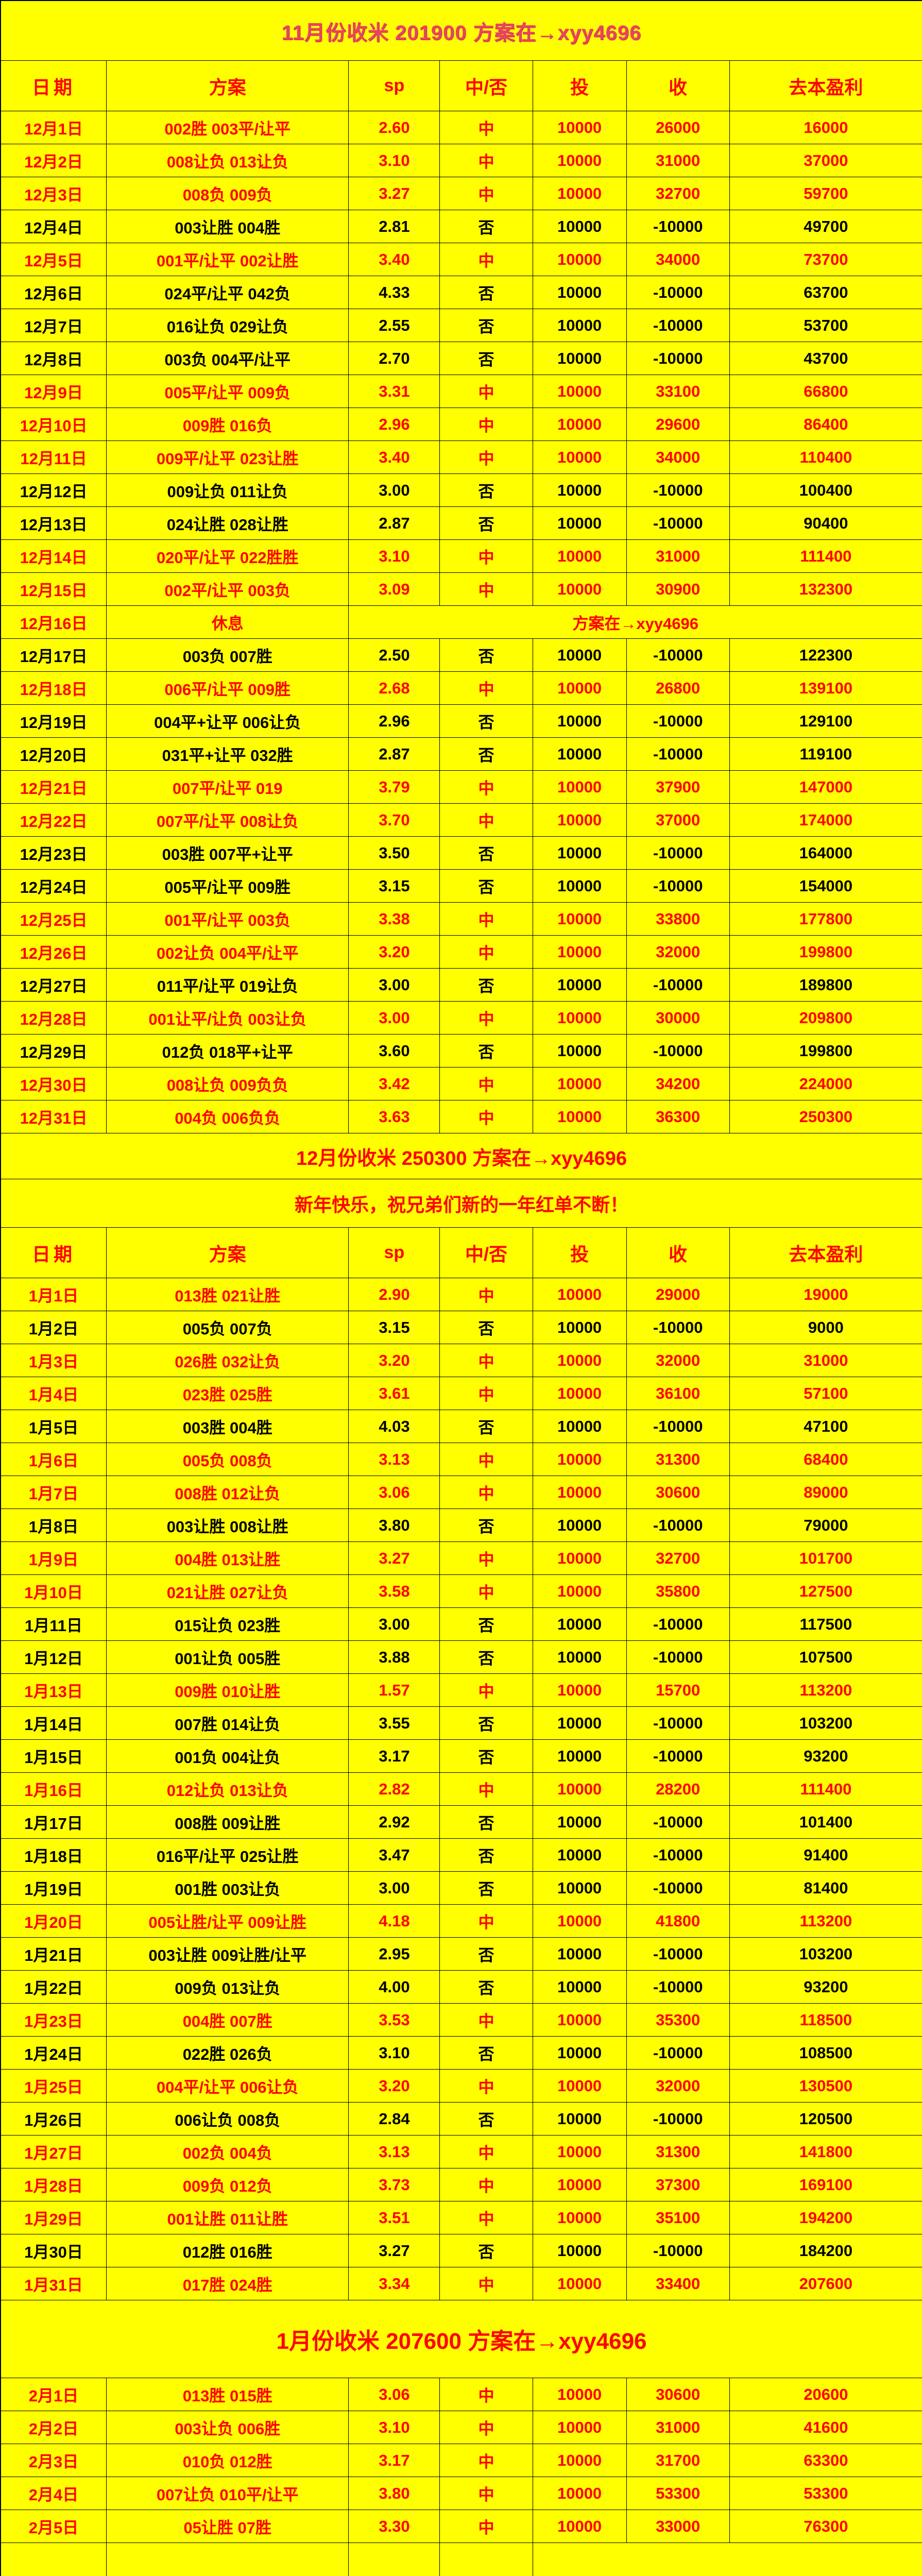 The height and width of the screenshot is (2576, 922). I want to click on cell-promo: 方案在→xyy4696, so click(635, 622).